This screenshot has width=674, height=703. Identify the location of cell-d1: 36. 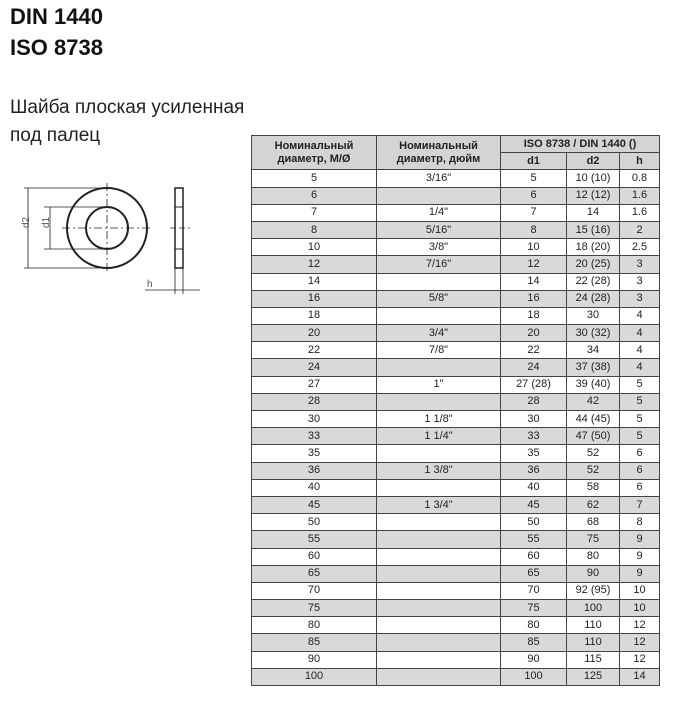
(533, 470).